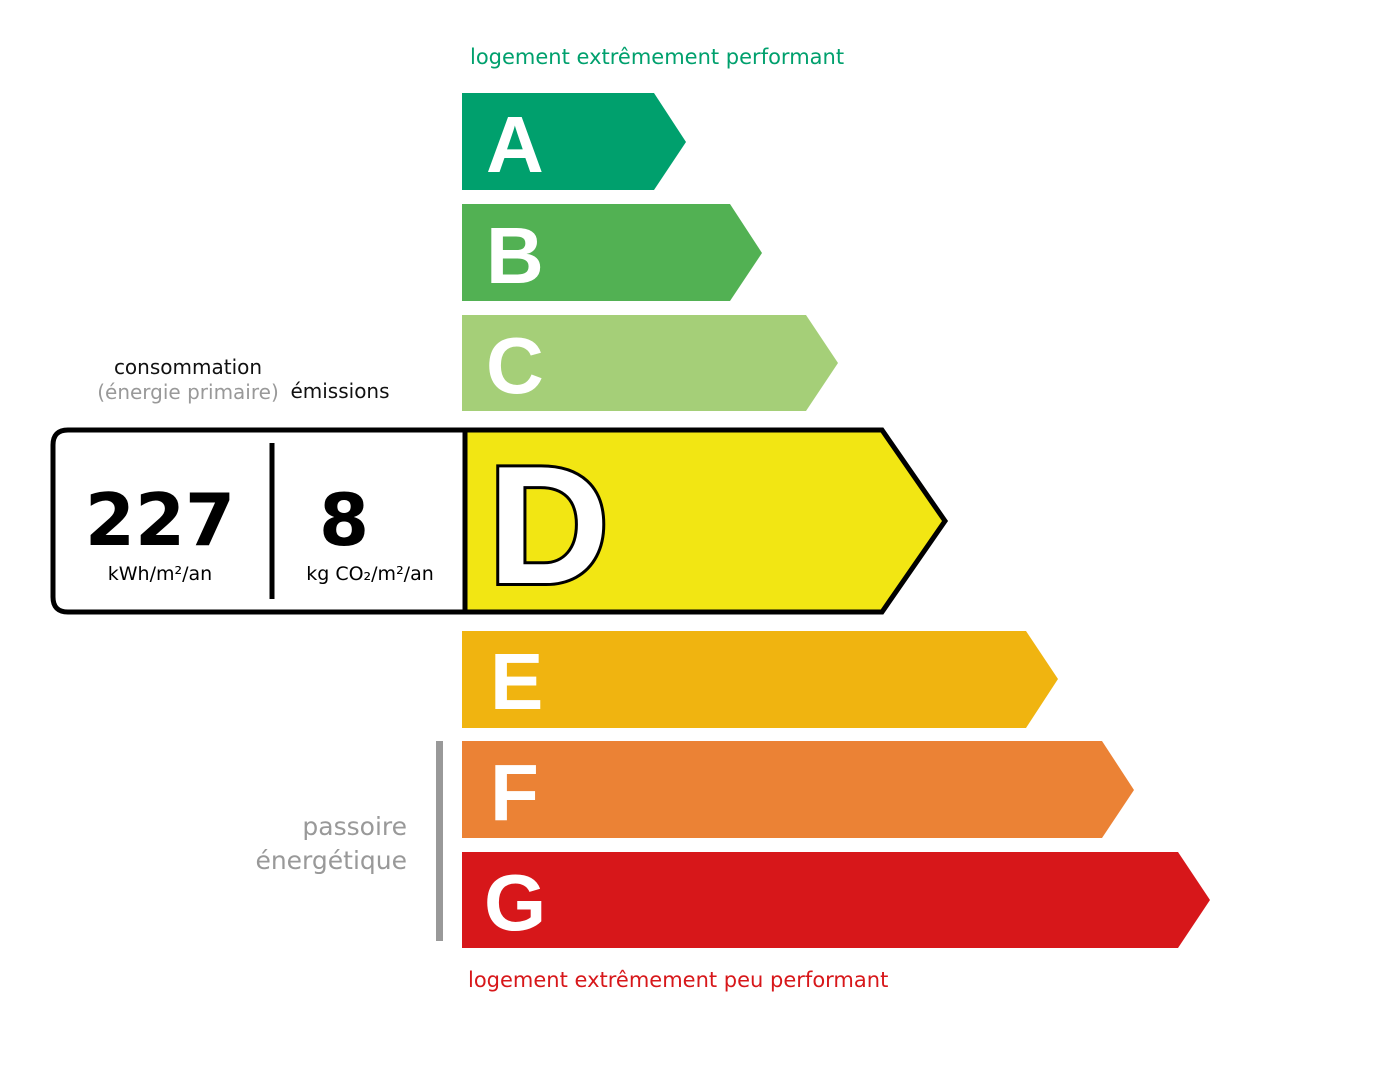  What do you see at coordinates (548, 525) in the screenshot?
I see `current-class-letter: D` at bounding box center [548, 525].